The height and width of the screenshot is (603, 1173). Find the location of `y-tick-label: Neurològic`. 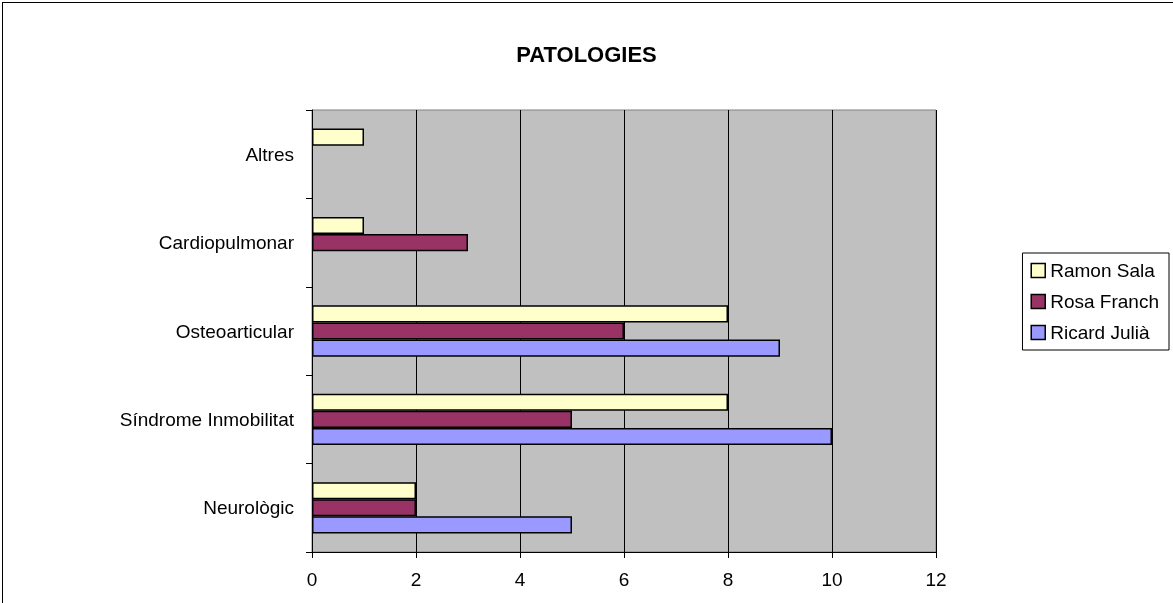

y-tick-label: Neurològic is located at coordinates (248, 508).